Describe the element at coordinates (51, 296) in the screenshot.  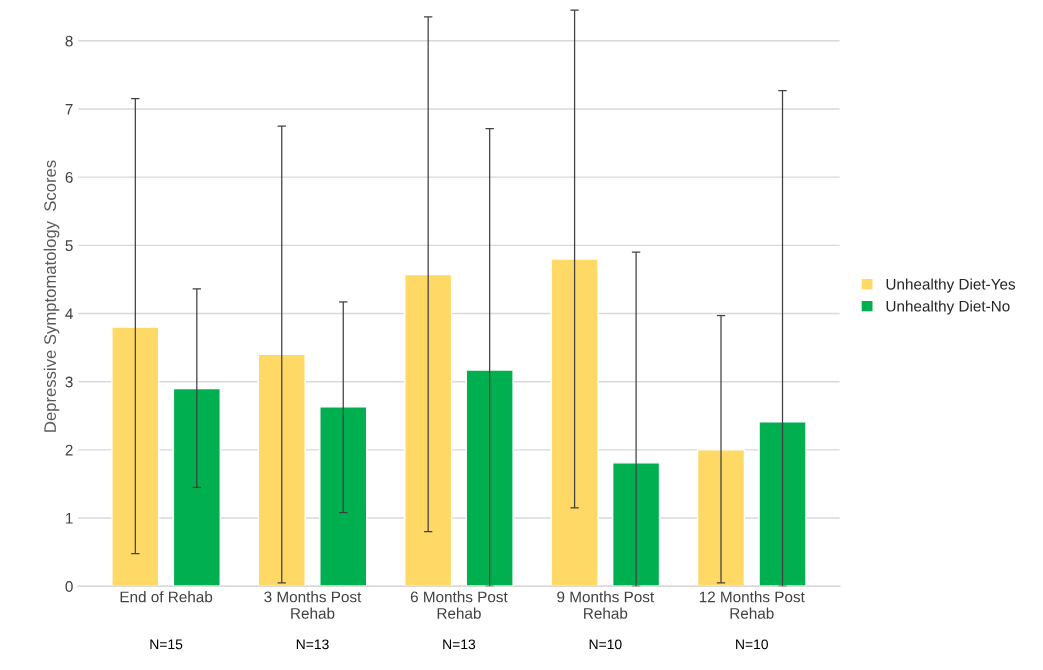
I see `y-axis-title: Depressive Symptomatology Scores` at that location.